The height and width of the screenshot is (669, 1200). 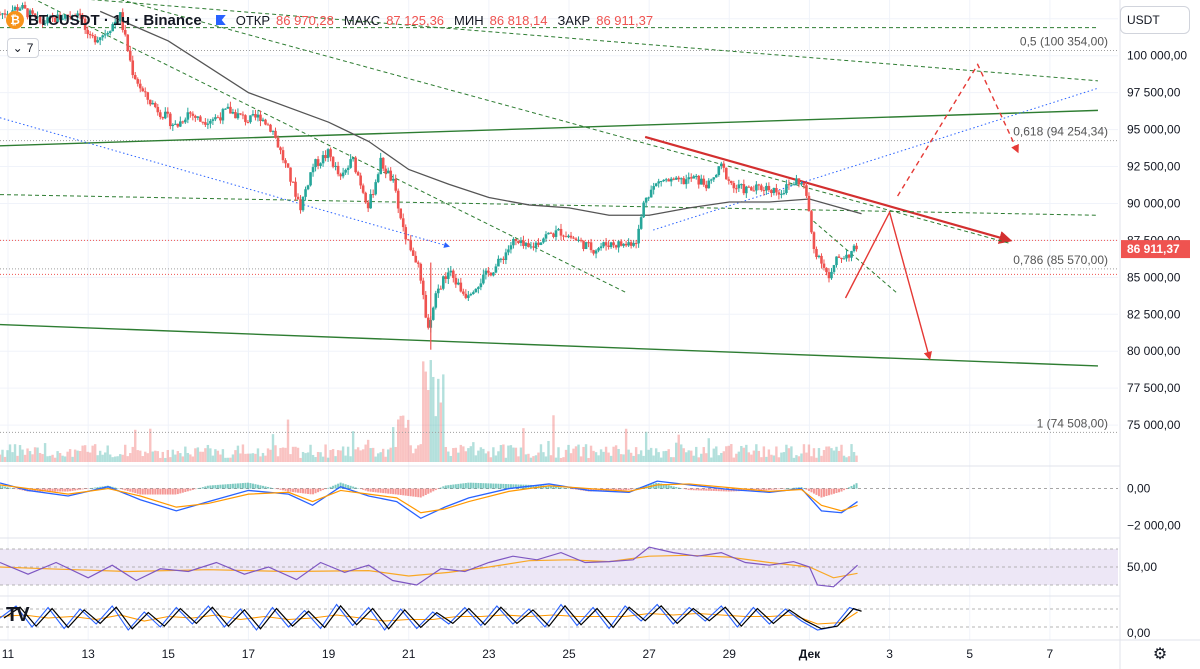 I want to click on currency-button: USDT, so click(x=1155, y=20).